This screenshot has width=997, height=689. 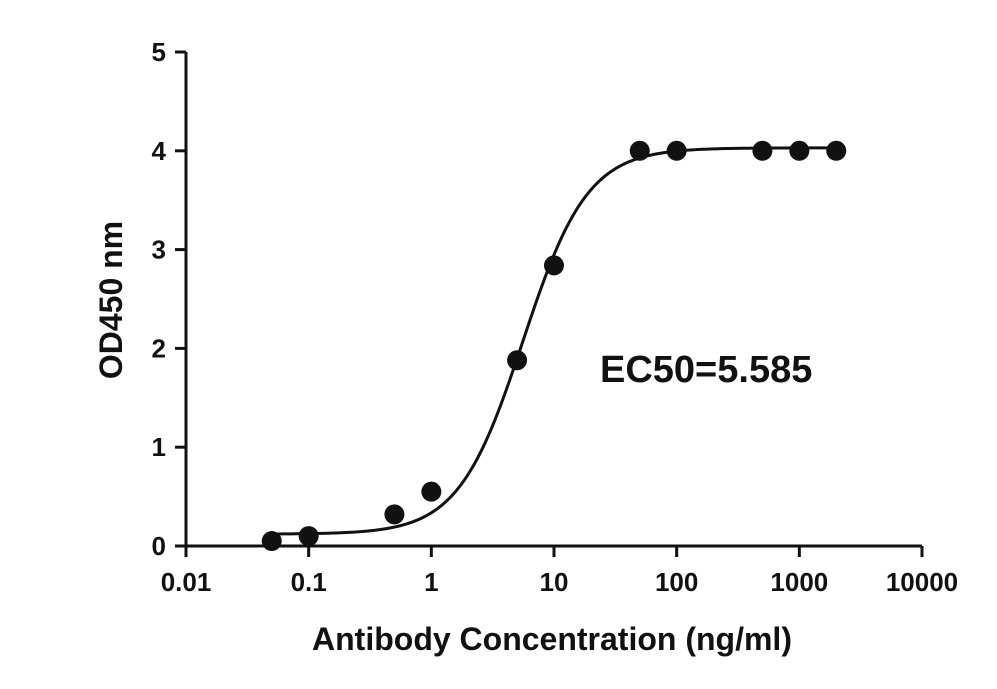 What do you see at coordinates (676, 582) in the screenshot?
I see `x-tick-label: 100` at bounding box center [676, 582].